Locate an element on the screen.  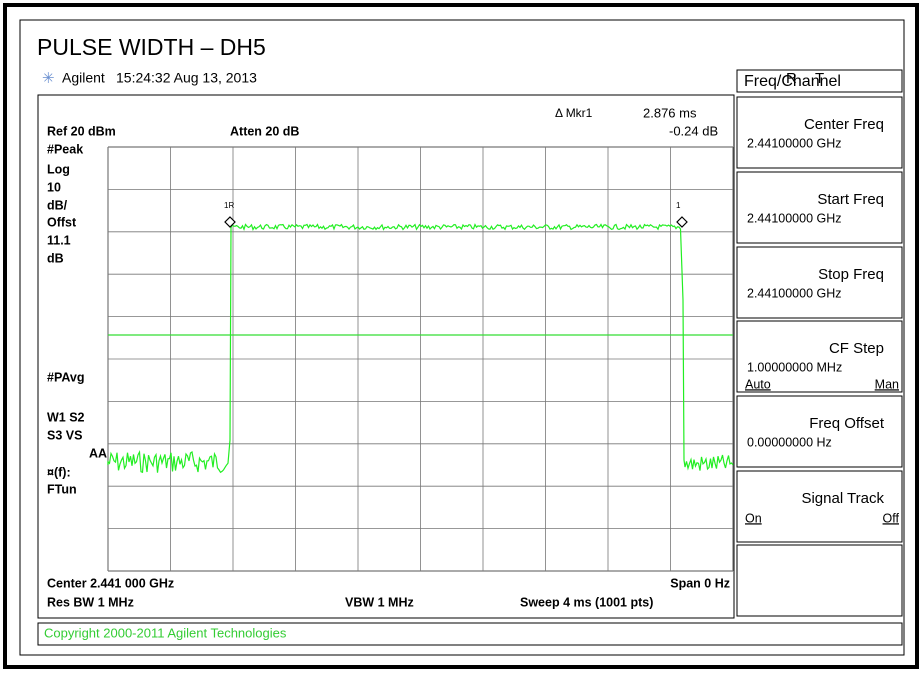
menu-title-box is located at coordinates (819, 81).